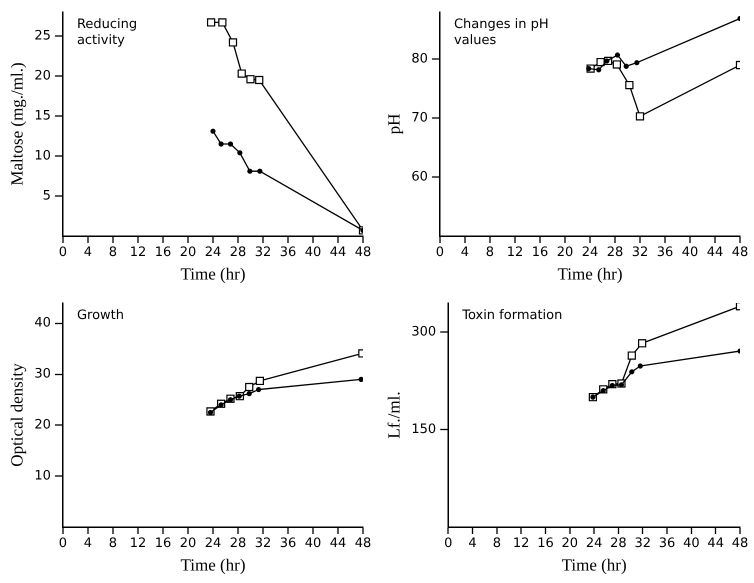 The height and width of the screenshot is (583, 754). Describe the element at coordinates (419, 118) in the screenshot. I see `y-tick-label: 70` at that location.